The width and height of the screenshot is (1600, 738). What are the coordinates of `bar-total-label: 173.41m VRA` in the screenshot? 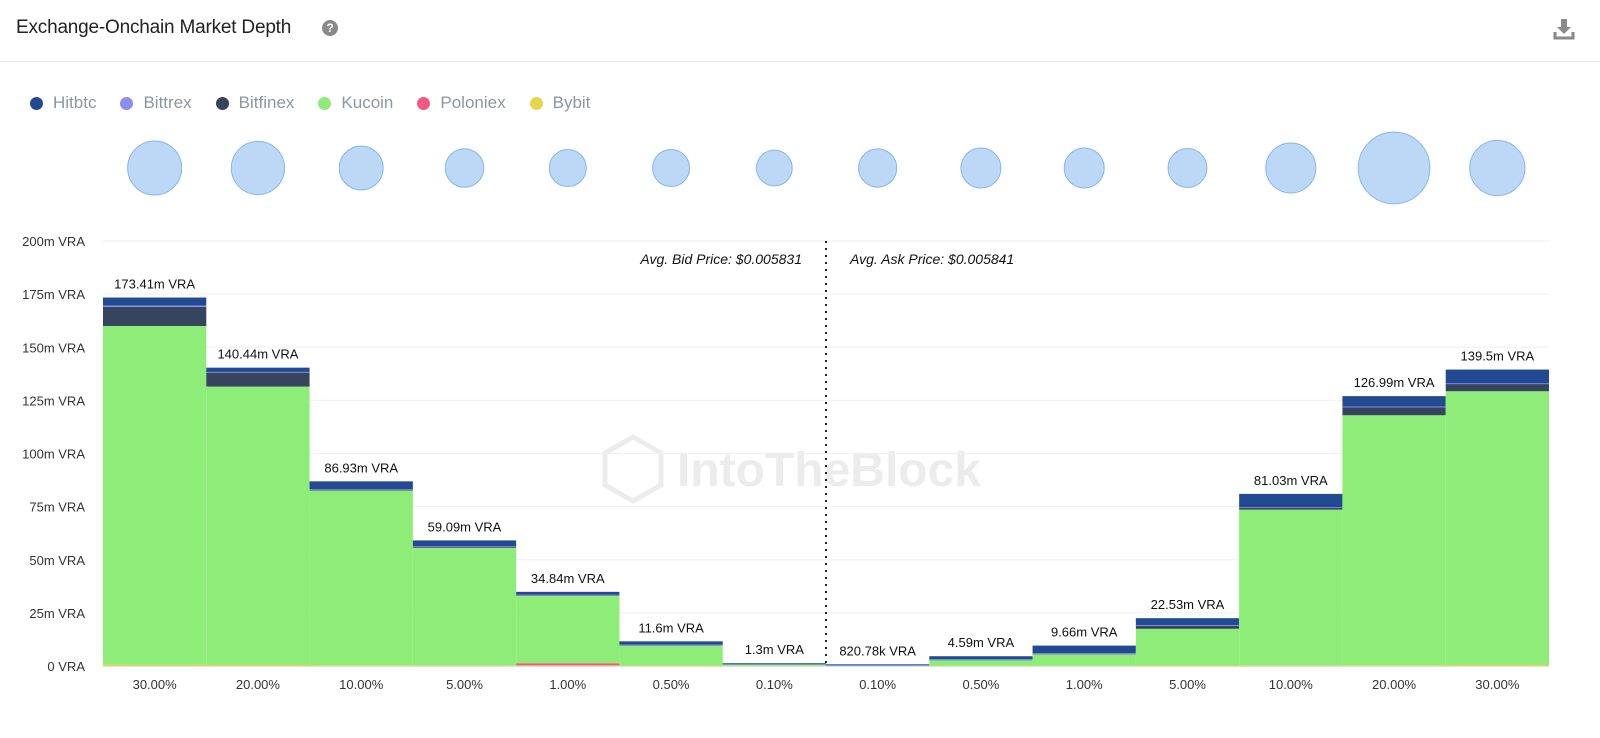 It's located at (154, 284).